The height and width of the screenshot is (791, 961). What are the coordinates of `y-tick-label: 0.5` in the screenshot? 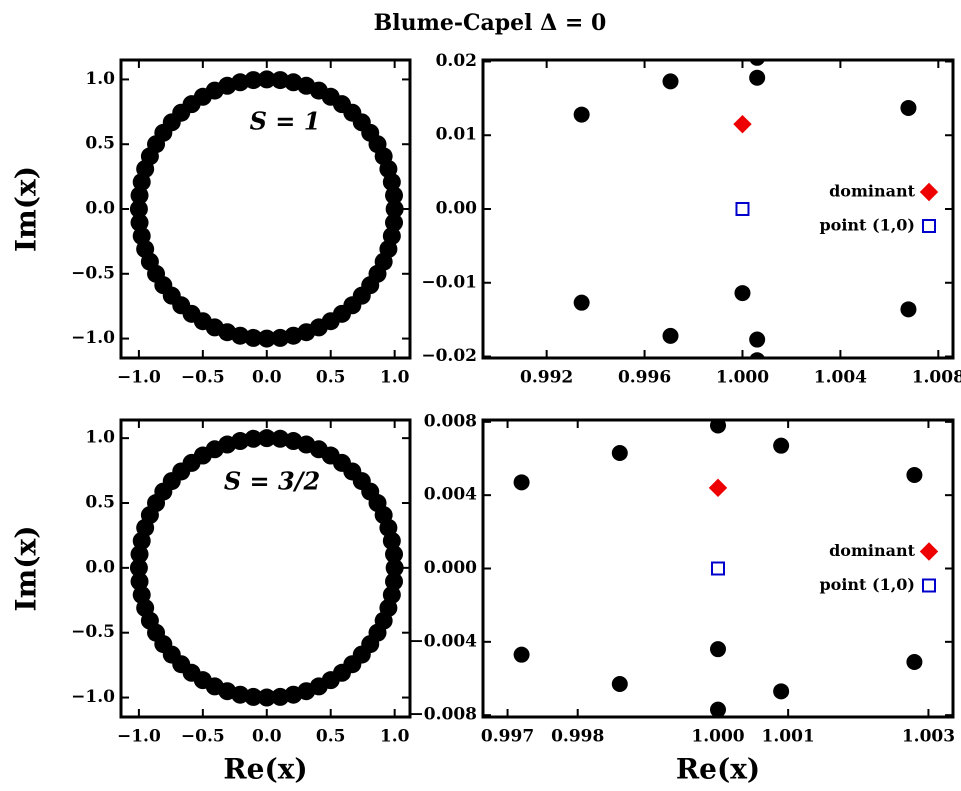 It's located at (100, 503).